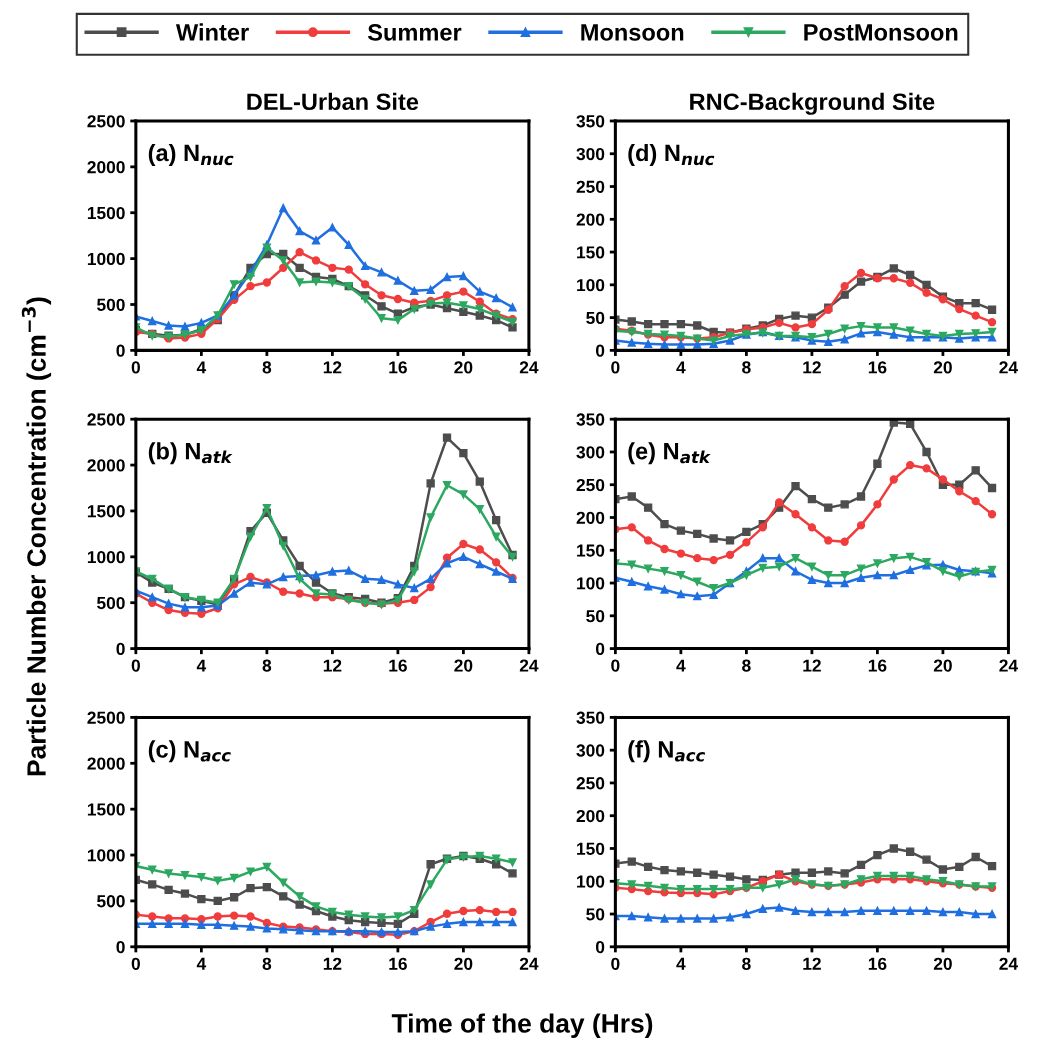  I want to click on chart-title: DEL-Urban Site, so click(333, 101).